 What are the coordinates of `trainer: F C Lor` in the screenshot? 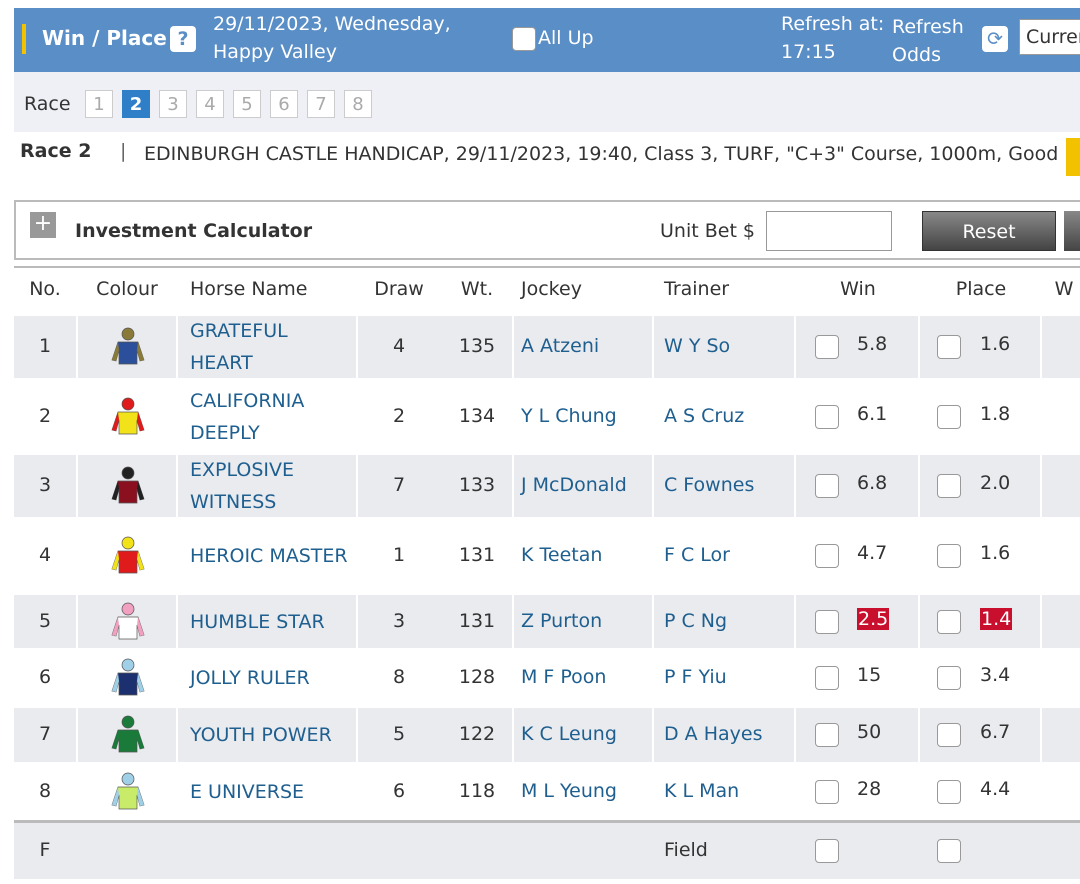 It's located at (697, 555).